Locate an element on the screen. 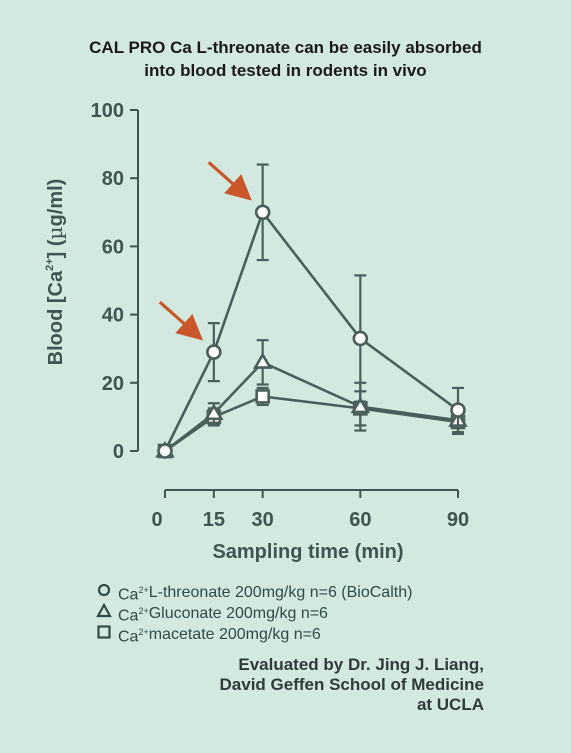 The image size is (571, 753). series-triangle is located at coordinates (311, 398).